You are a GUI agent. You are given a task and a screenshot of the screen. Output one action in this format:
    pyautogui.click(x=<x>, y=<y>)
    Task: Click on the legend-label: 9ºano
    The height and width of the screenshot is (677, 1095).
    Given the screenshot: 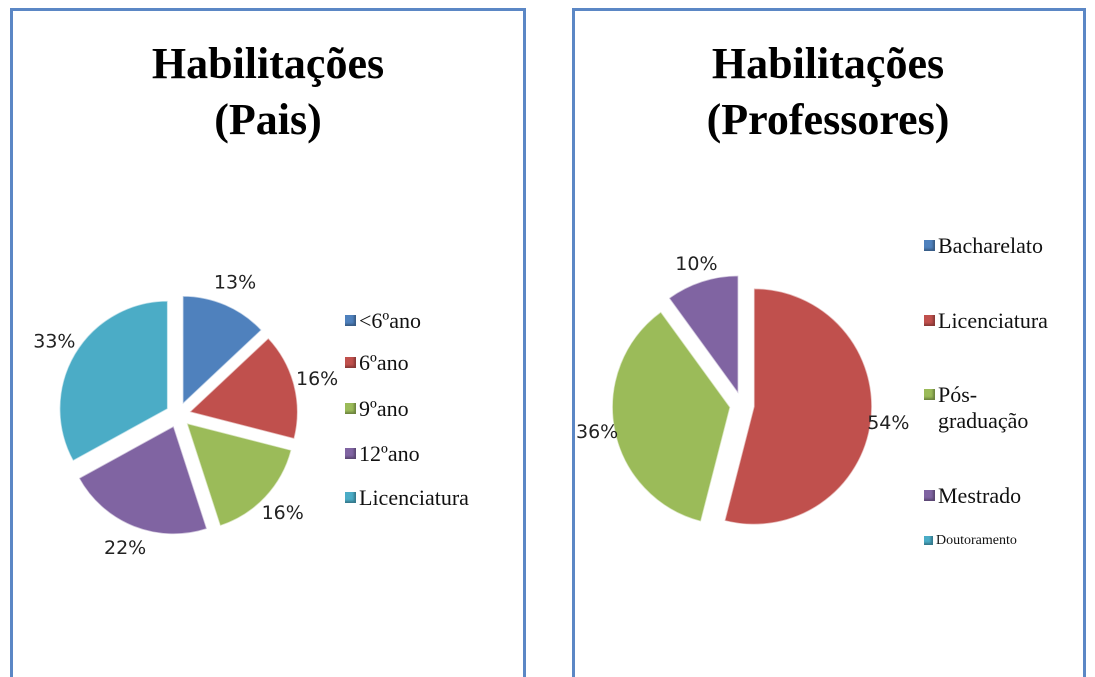 What is the action you would take?
    pyautogui.click(x=384, y=408)
    